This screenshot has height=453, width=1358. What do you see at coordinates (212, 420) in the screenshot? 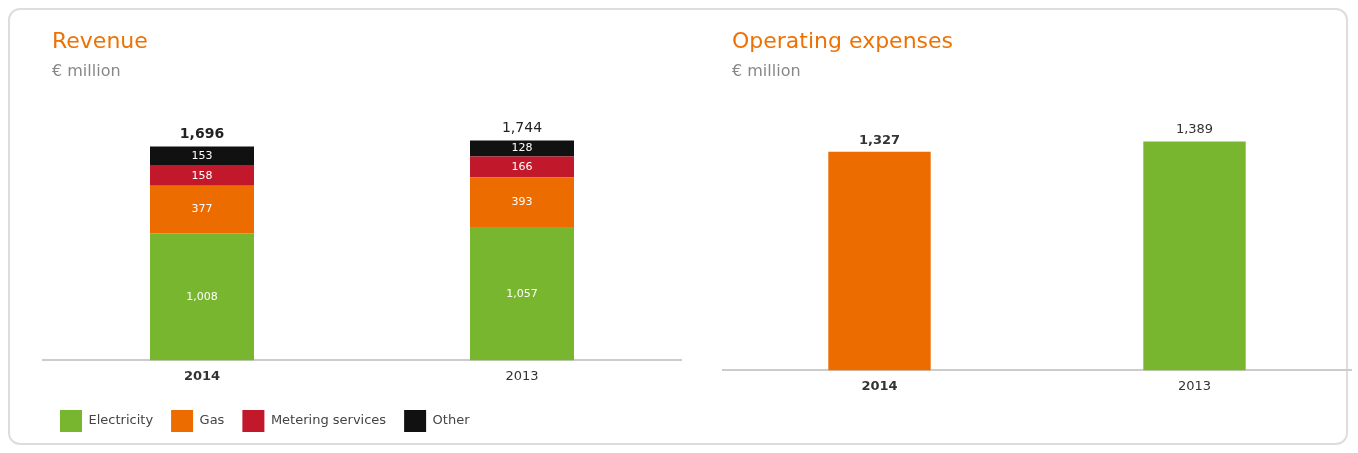
I see `legend-label: Gas` at bounding box center [212, 420].